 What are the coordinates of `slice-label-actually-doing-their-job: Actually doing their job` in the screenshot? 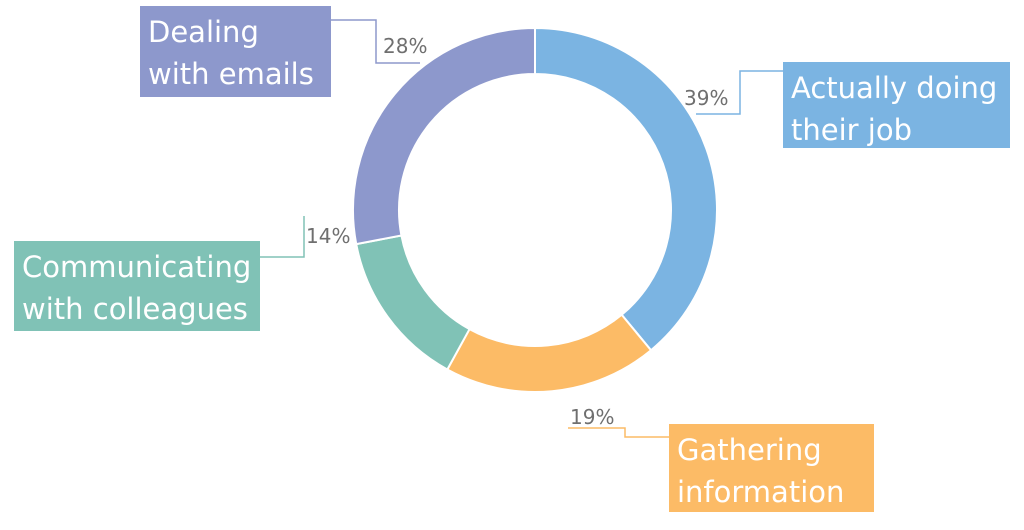 It's located at (896, 105).